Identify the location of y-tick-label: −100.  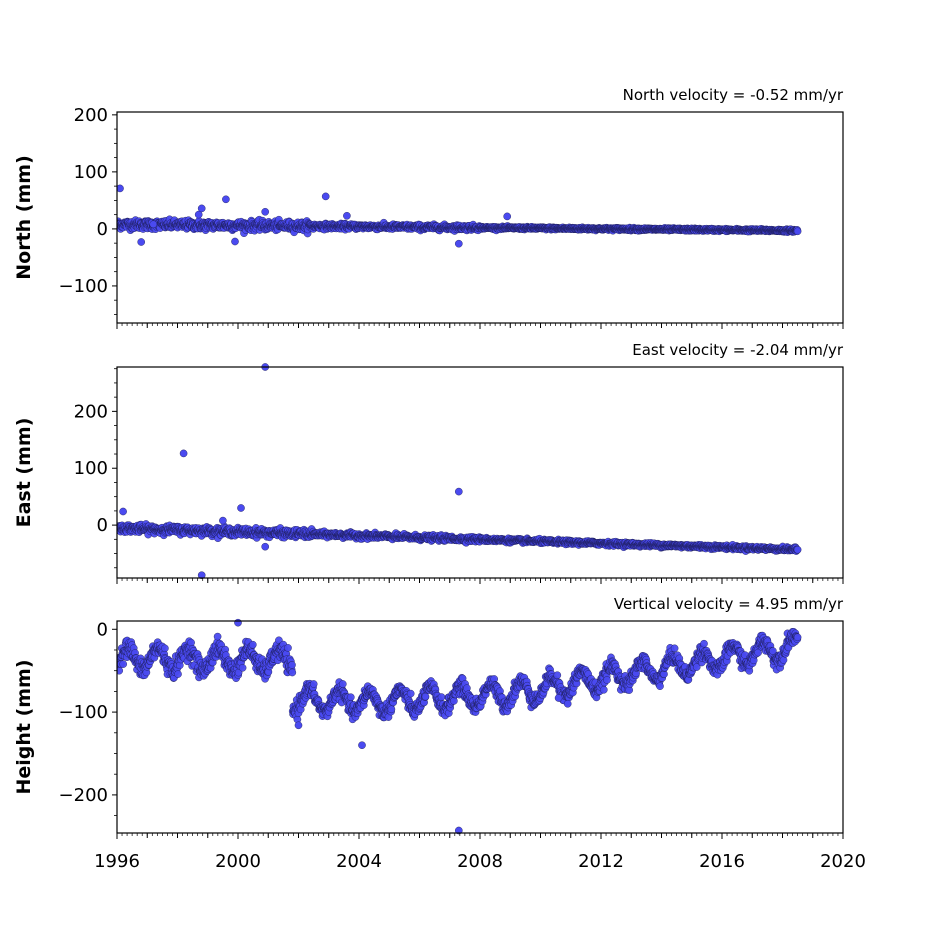
(83, 286).